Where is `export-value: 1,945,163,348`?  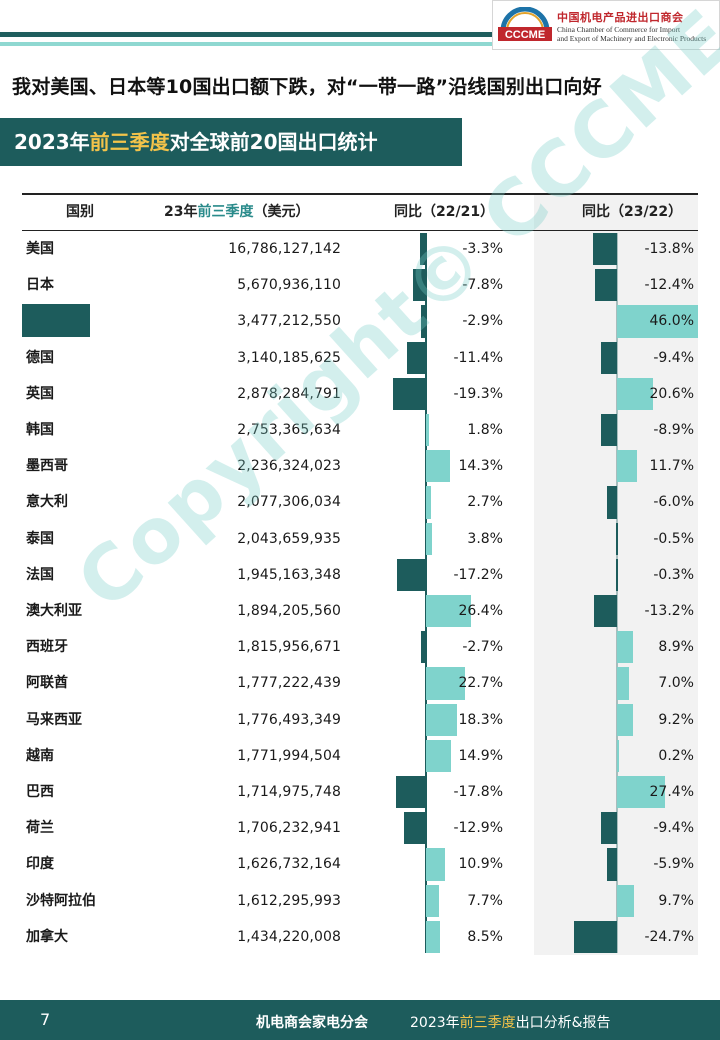 export-value: 1,945,163,348 is located at coordinates (289, 574).